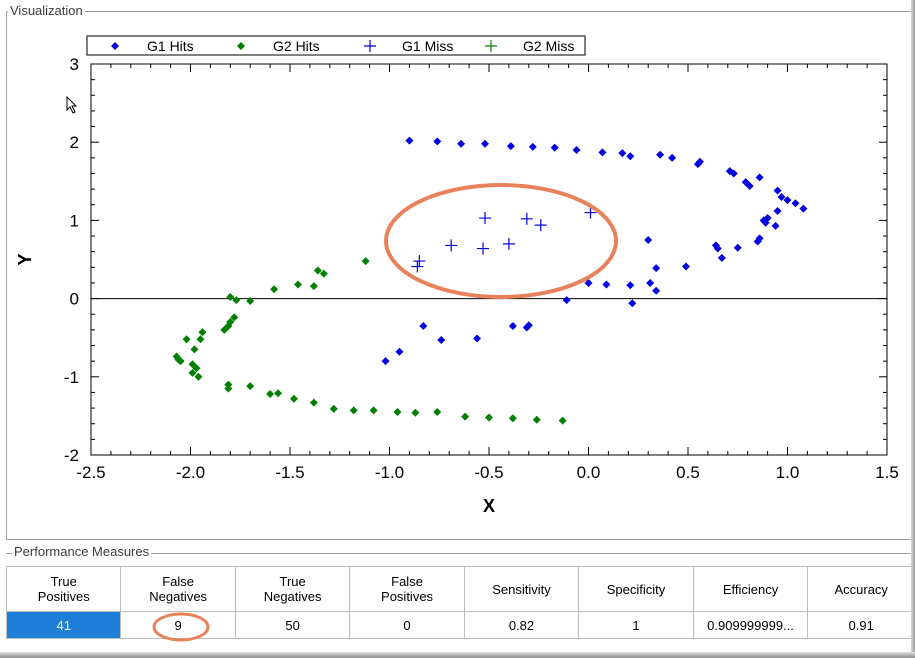  I want to click on legend-label: G1 Hits, so click(170, 46).